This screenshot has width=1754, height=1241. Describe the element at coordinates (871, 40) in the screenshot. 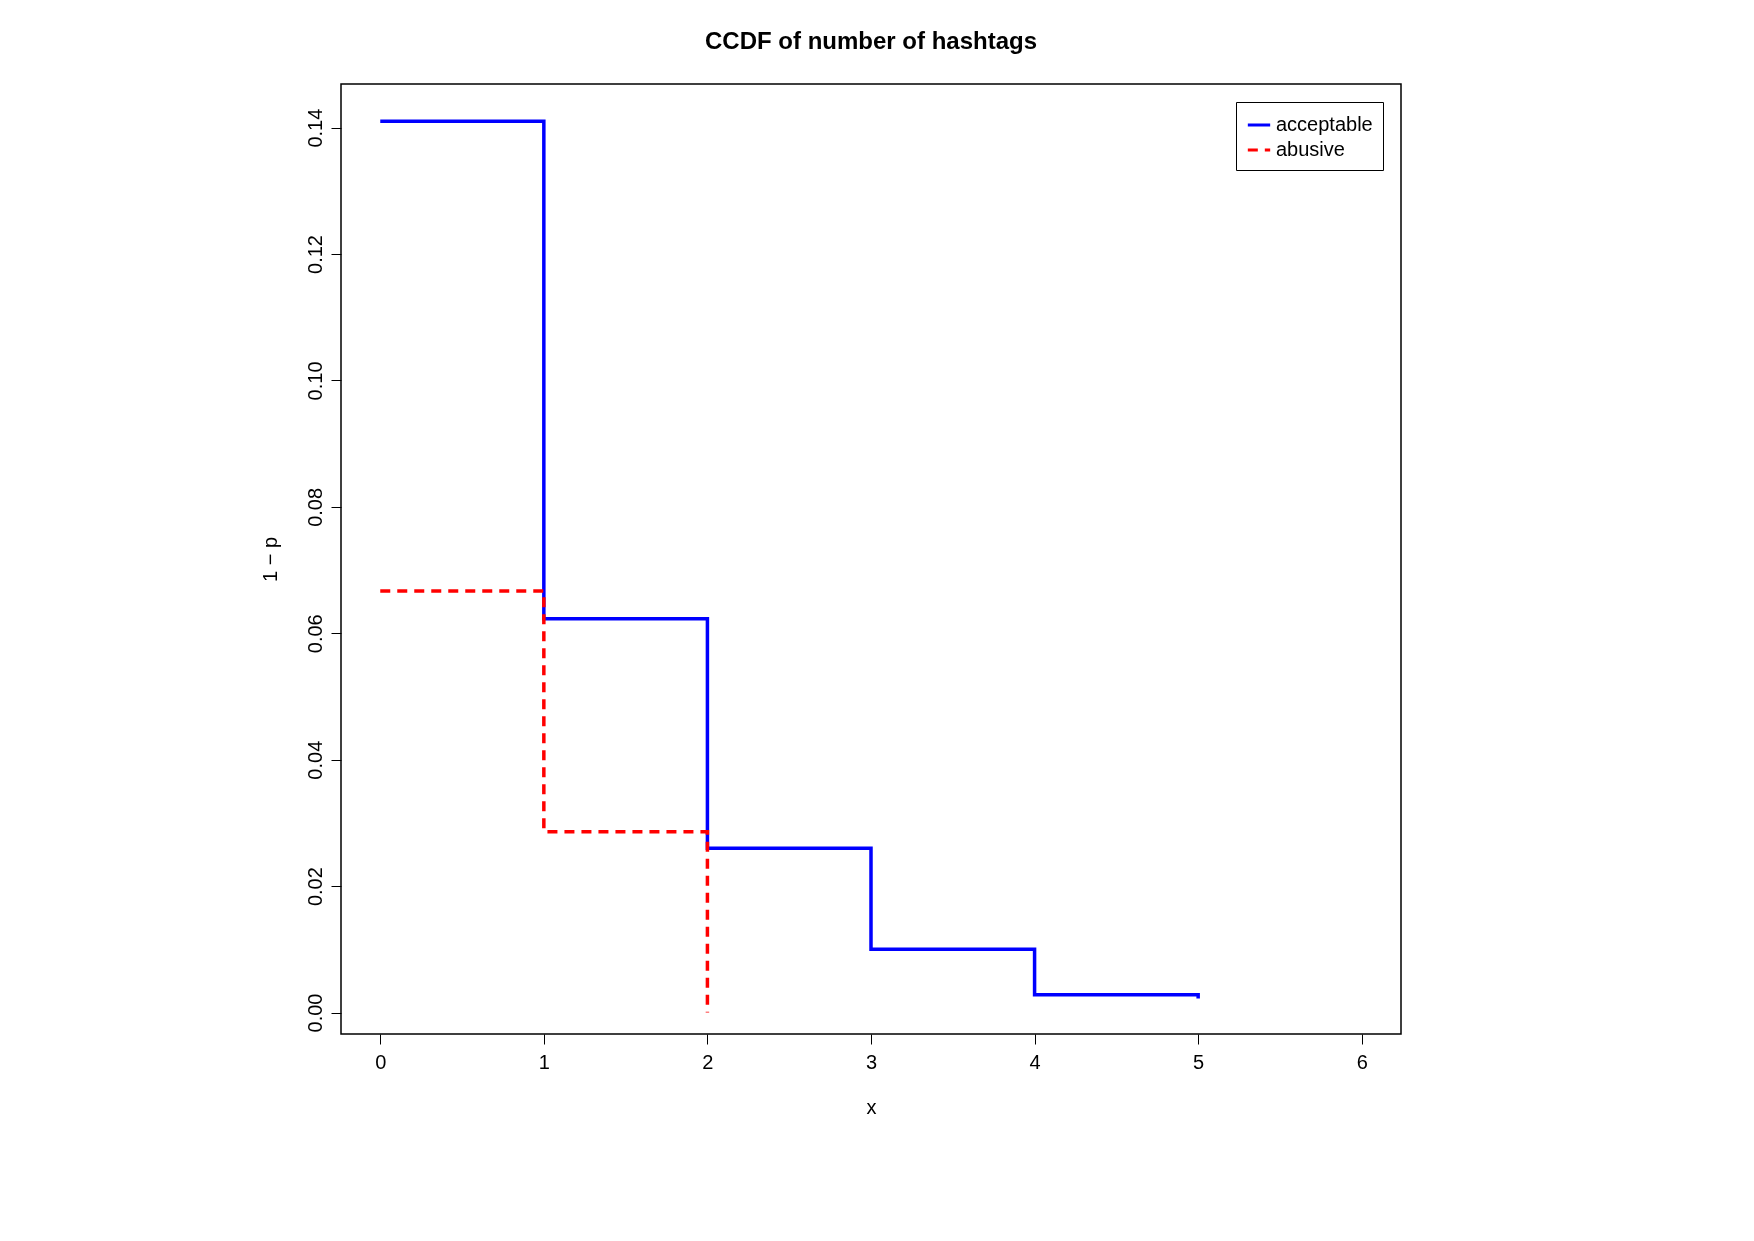

I see `chart-title: CCDF of number of hashtags` at that location.